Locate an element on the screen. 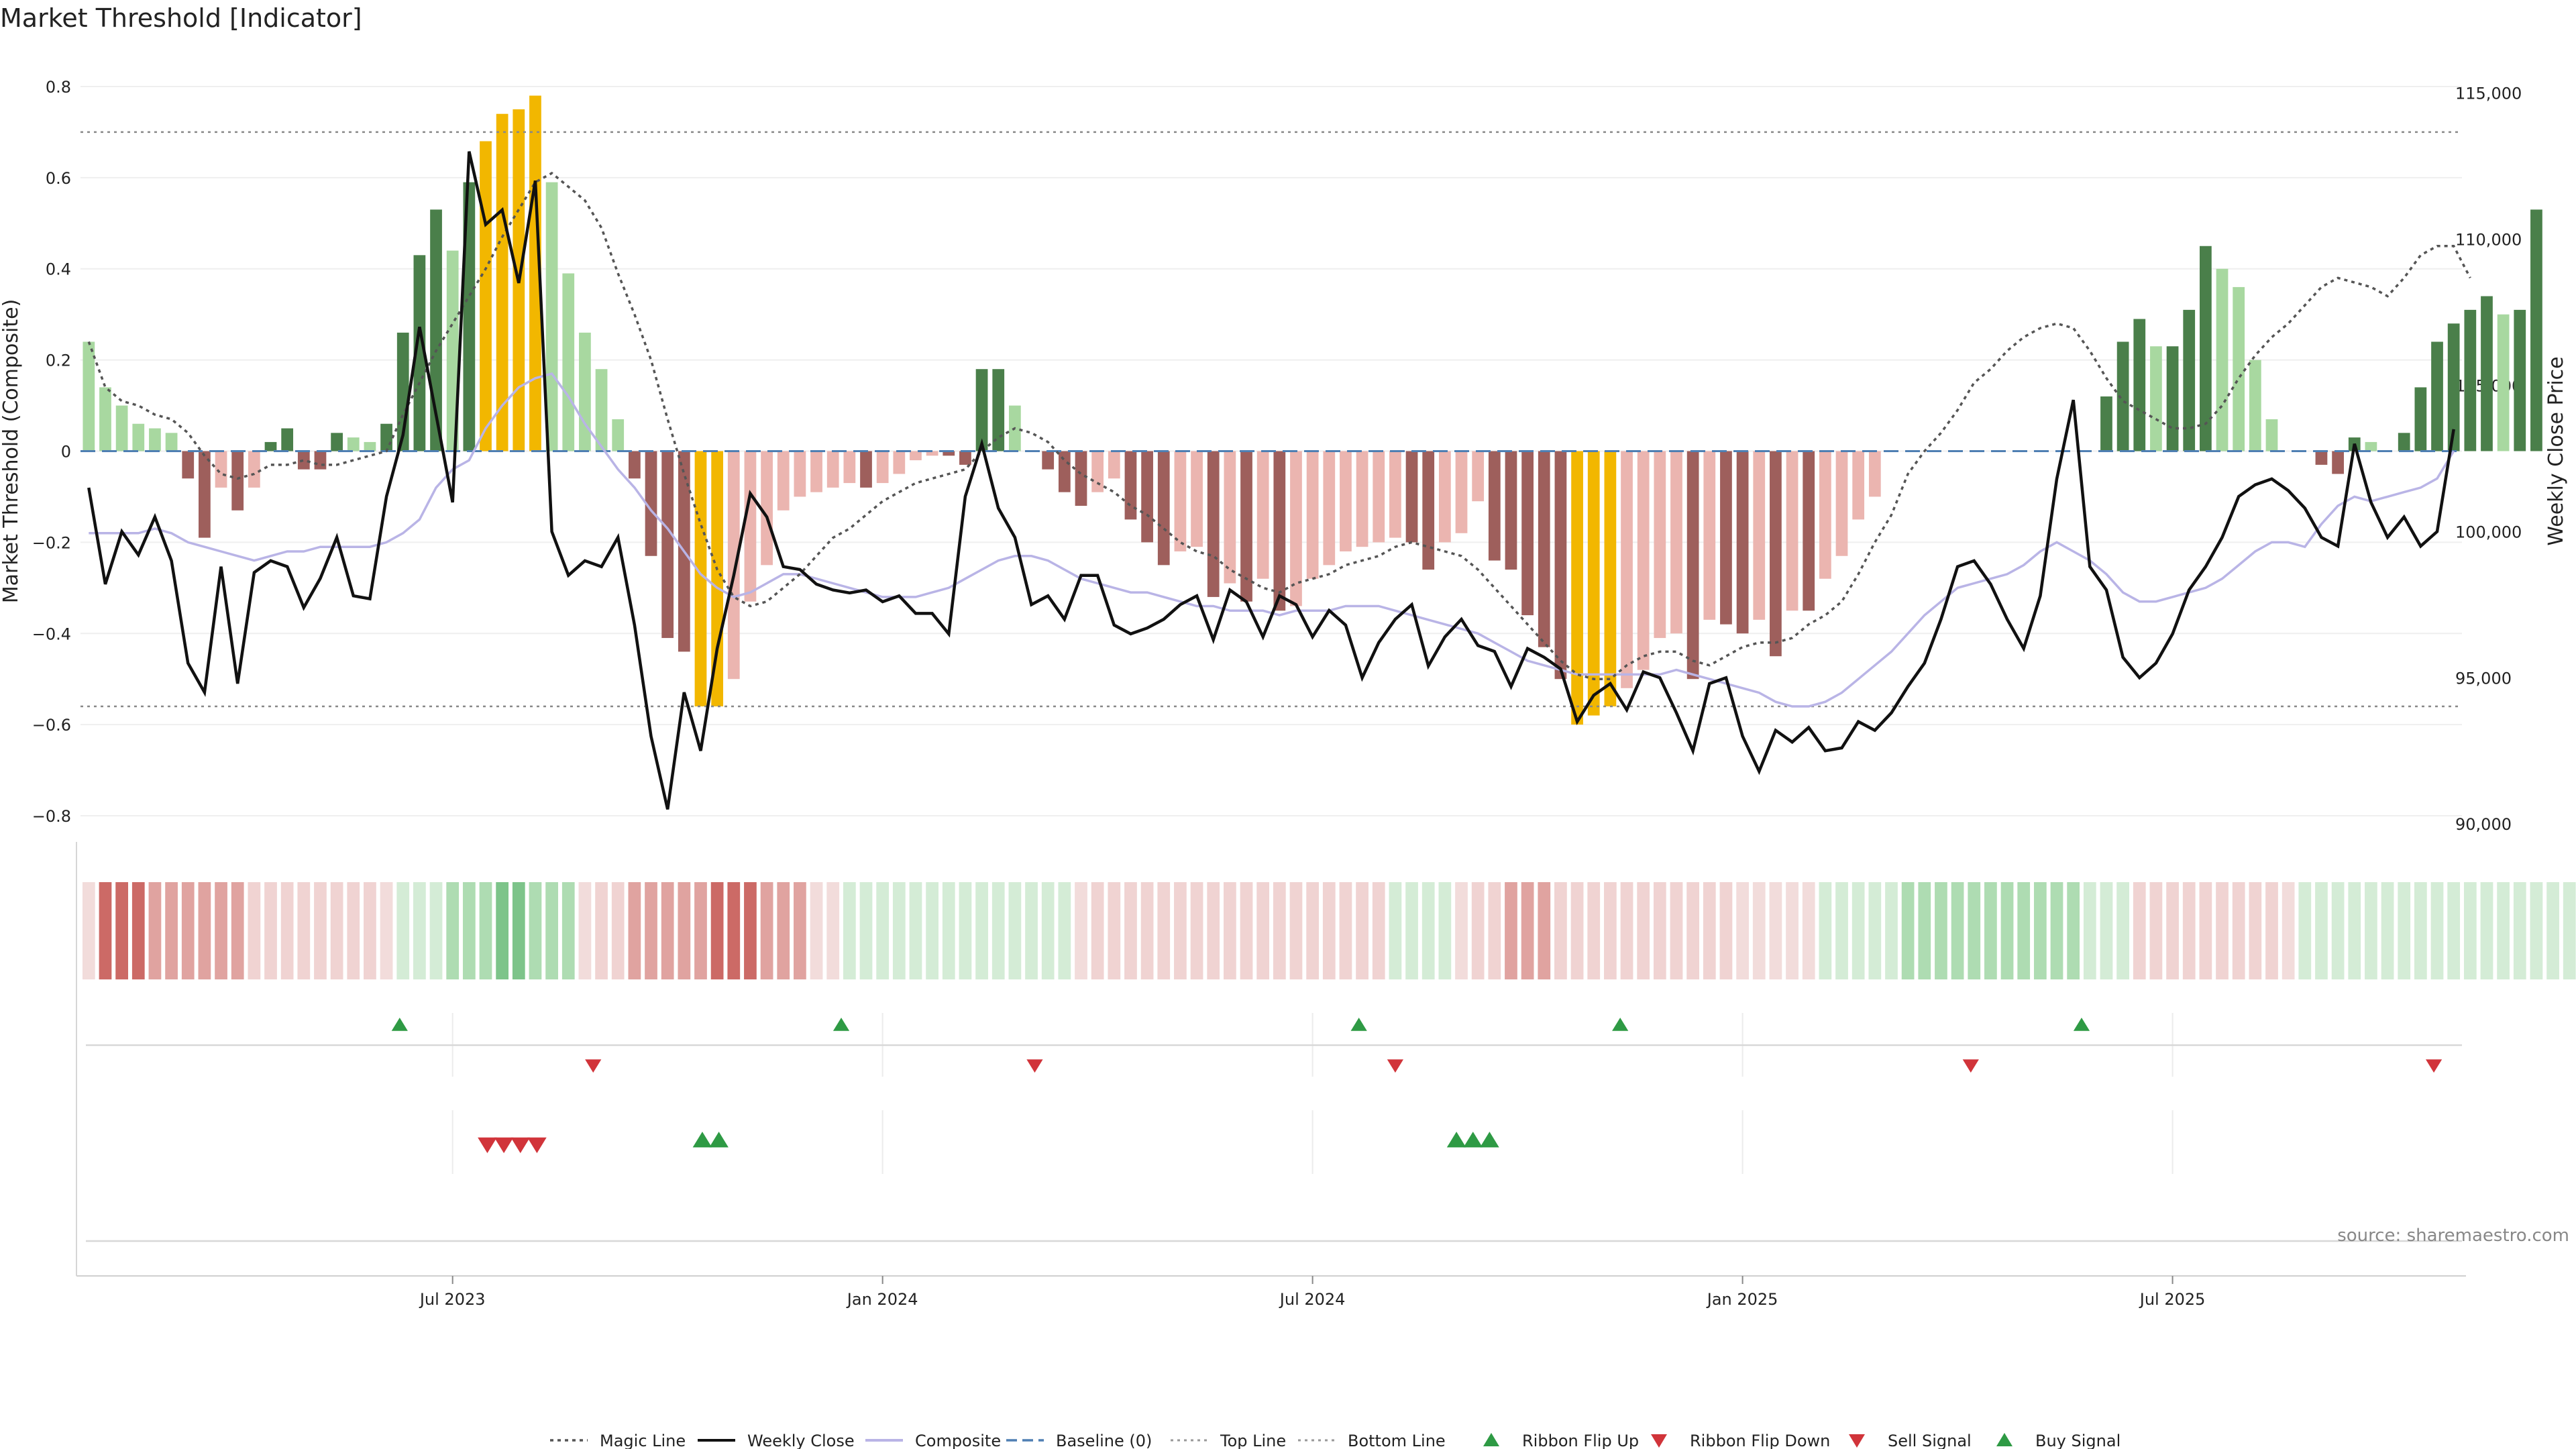 Image resolution: width=2576 pixels, height=1449 pixels. legend-triangle-down-icon is located at coordinates (1857, 1441).